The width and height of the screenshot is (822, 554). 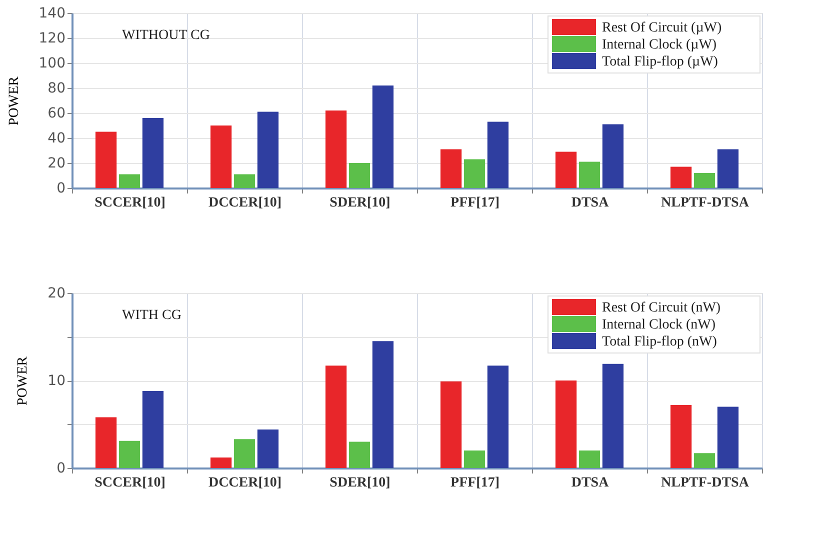 I want to click on legend-label: Total Flip-flop (nW), so click(x=660, y=342).